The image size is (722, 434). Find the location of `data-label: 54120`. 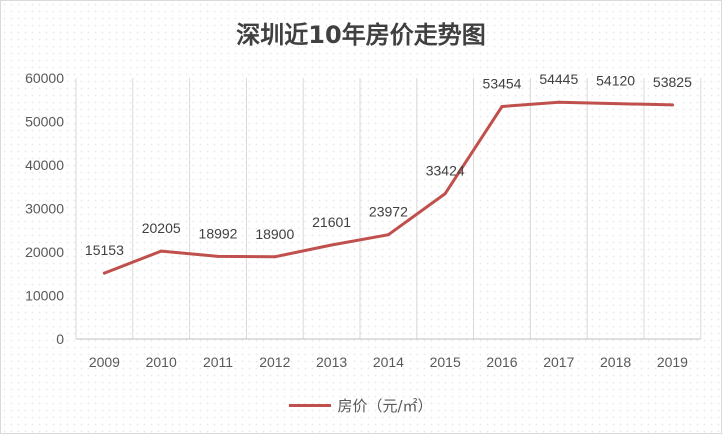

data-label: 54120 is located at coordinates (615, 81).